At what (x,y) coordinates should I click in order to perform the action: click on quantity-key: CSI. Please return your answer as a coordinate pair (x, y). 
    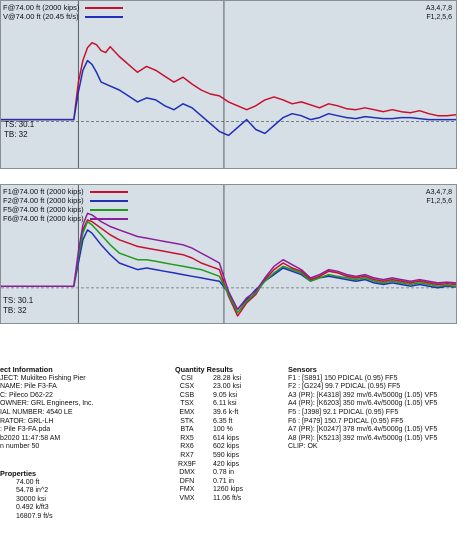
    Looking at the image, I should click on (187, 378).